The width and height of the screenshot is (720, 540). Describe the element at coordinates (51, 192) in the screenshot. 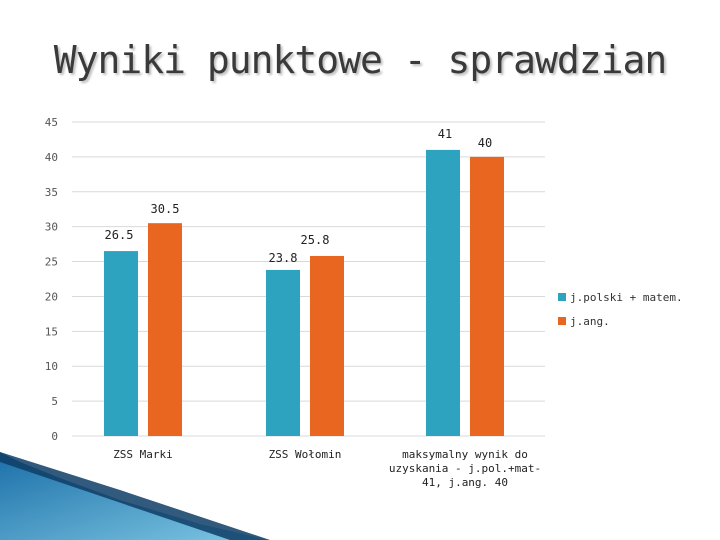

I see `y-tick-label: 35` at that location.